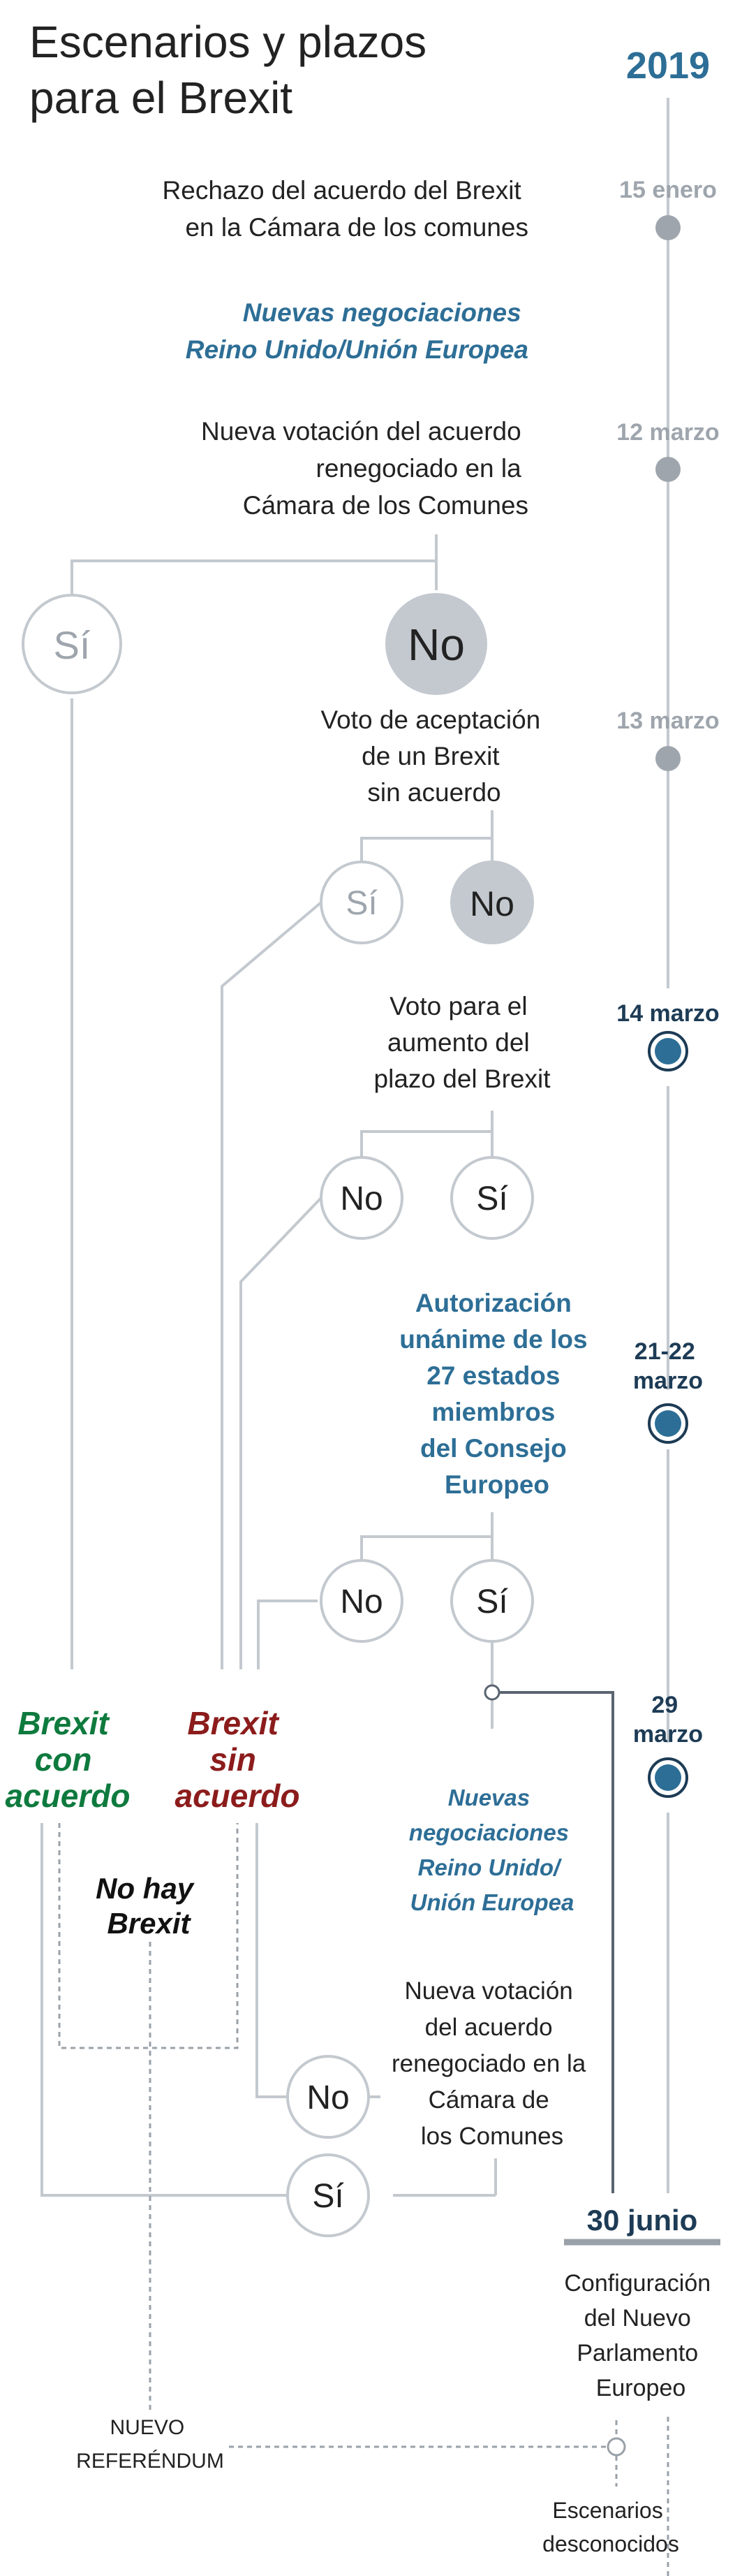  What do you see at coordinates (667, 432) in the screenshot?
I see `date-12-marzo: 12 marzo` at bounding box center [667, 432].